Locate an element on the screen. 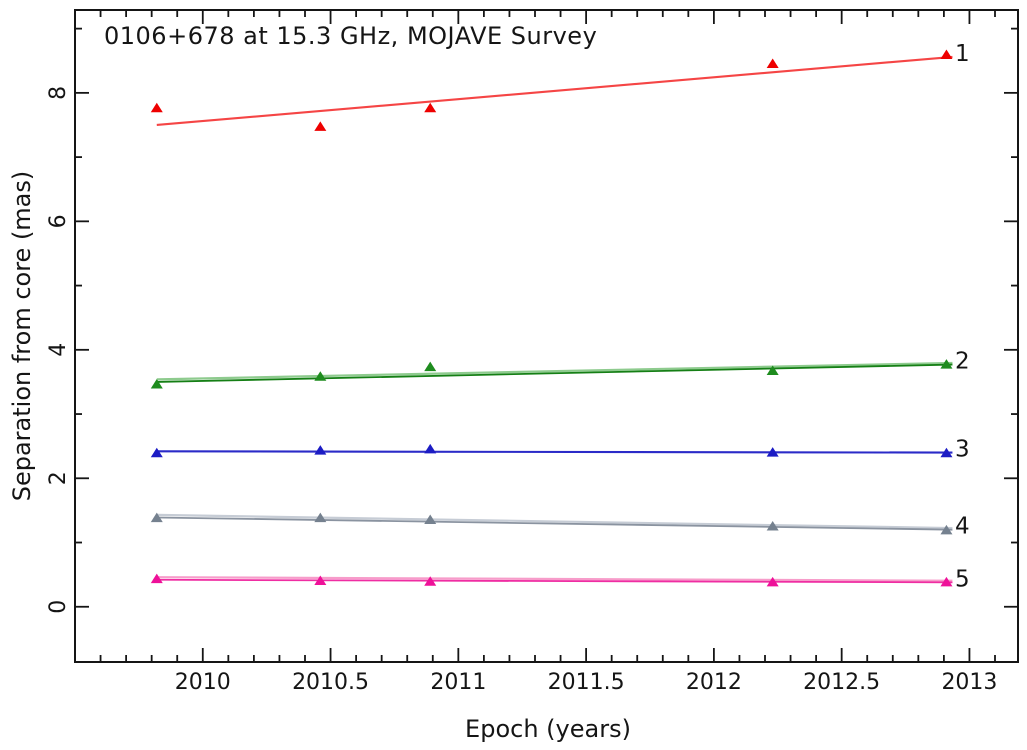 The image size is (1027, 750). series-1-fit-line is located at coordinates (554, 91).